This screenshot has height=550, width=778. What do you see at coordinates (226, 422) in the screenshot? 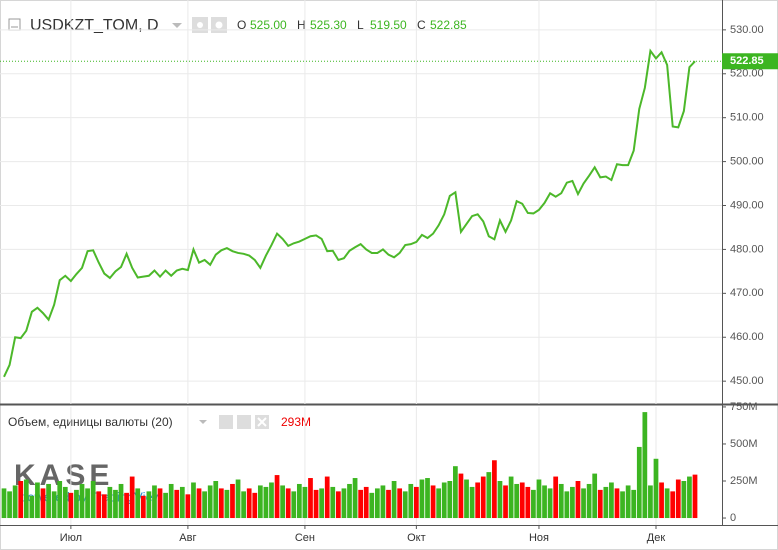
I see `eye-icon` at bounding box center [226, 422].